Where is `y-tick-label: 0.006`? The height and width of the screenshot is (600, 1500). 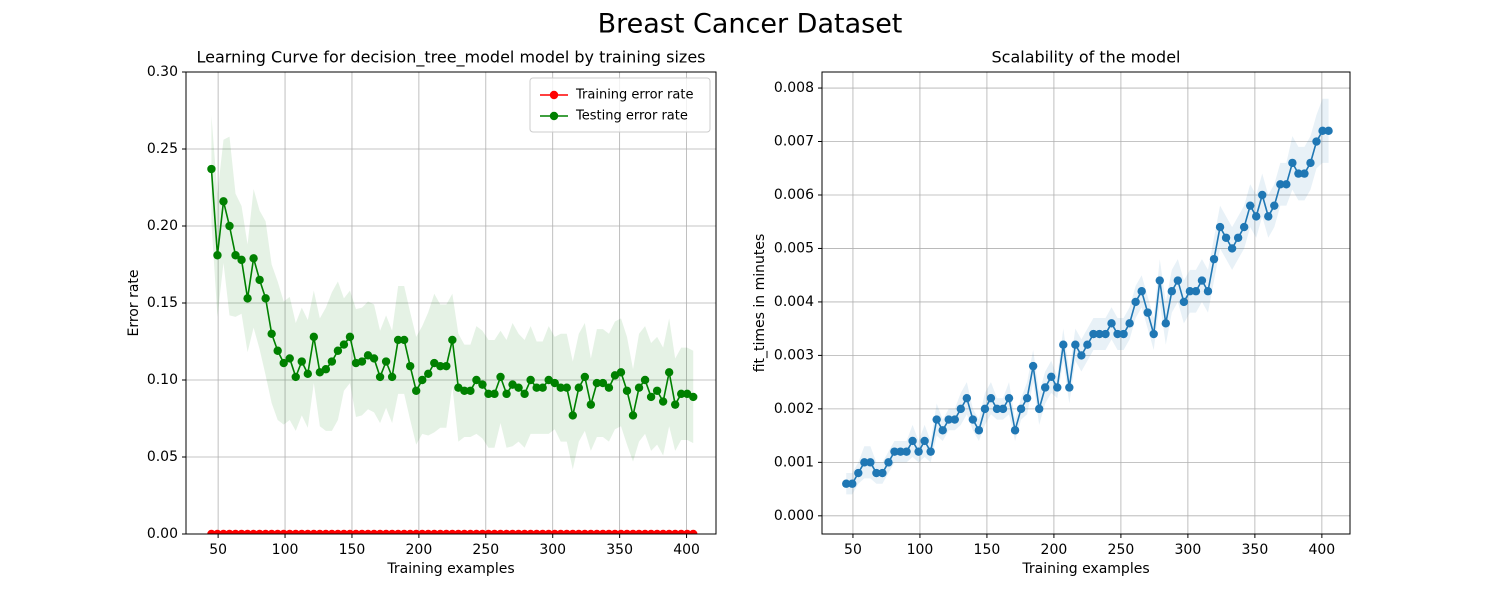 y-tick-label: 0.006 is located at coordinates (794, 195).